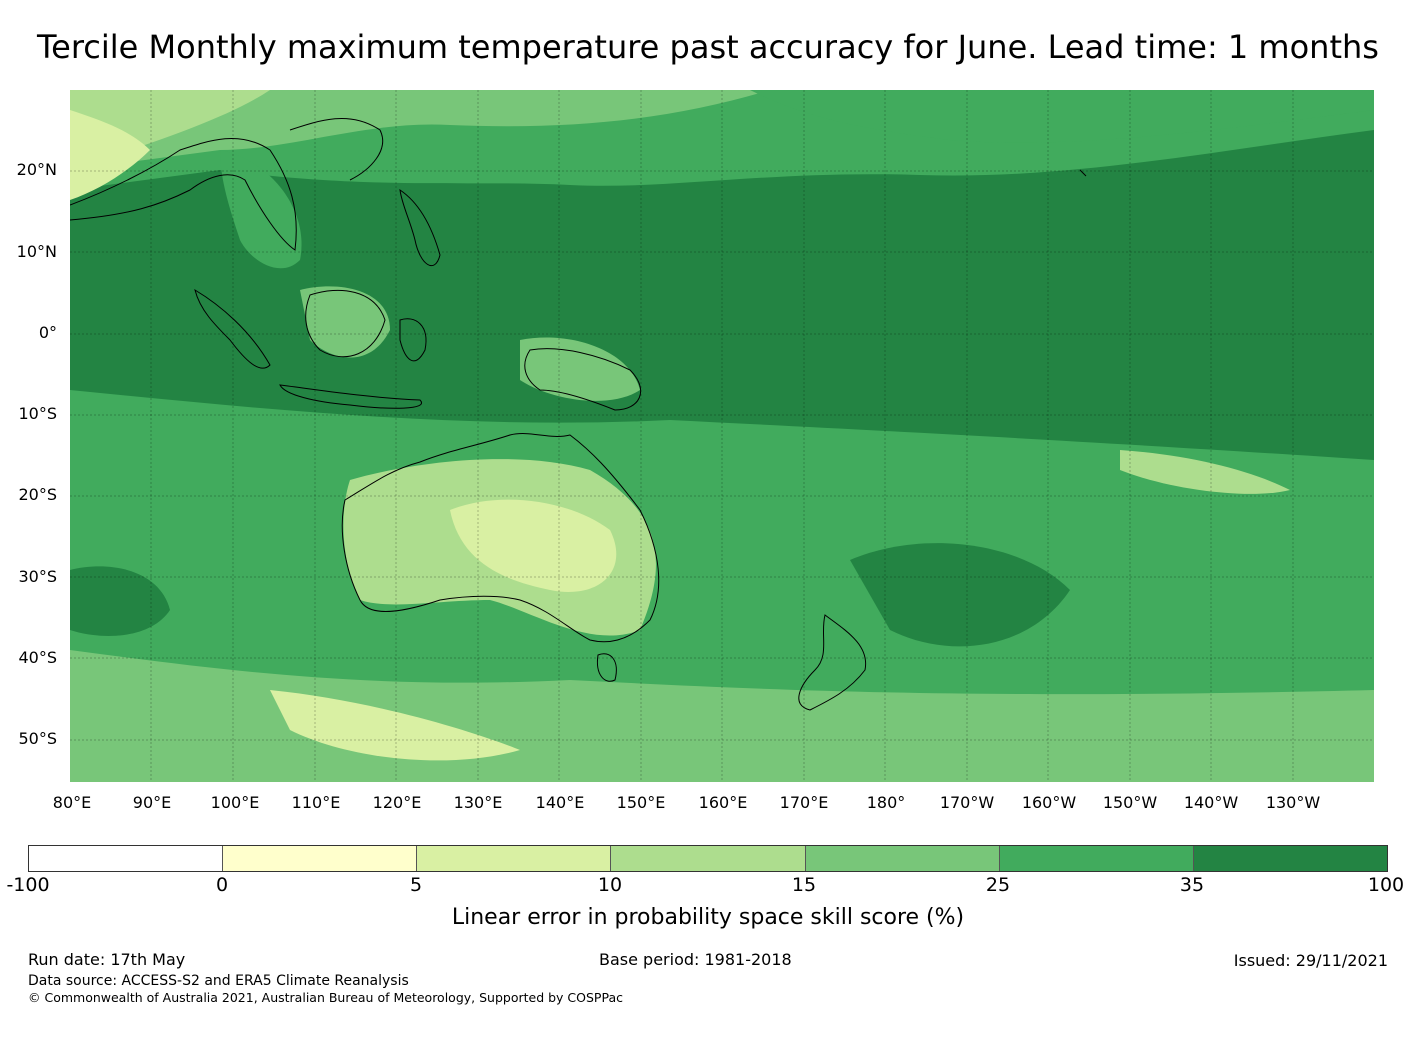 The width and height of the screenshot is (1416, 1050). I want to click on zone-tasman-deep, so click(960, 595).